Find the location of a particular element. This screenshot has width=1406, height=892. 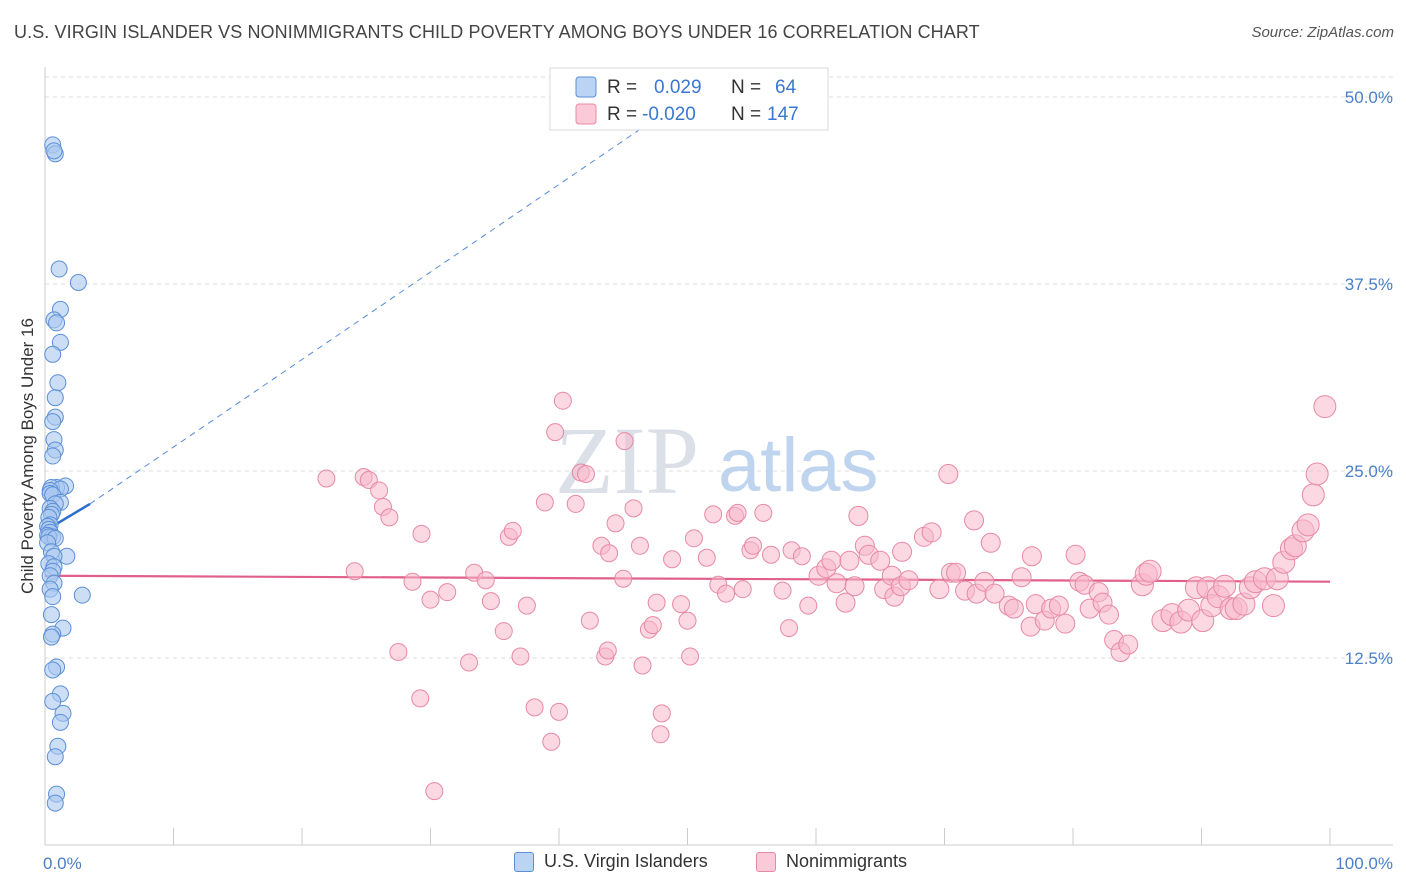

legend-label-nonimmigrants: Nonimmigrants is located at coordinates (847, 861).